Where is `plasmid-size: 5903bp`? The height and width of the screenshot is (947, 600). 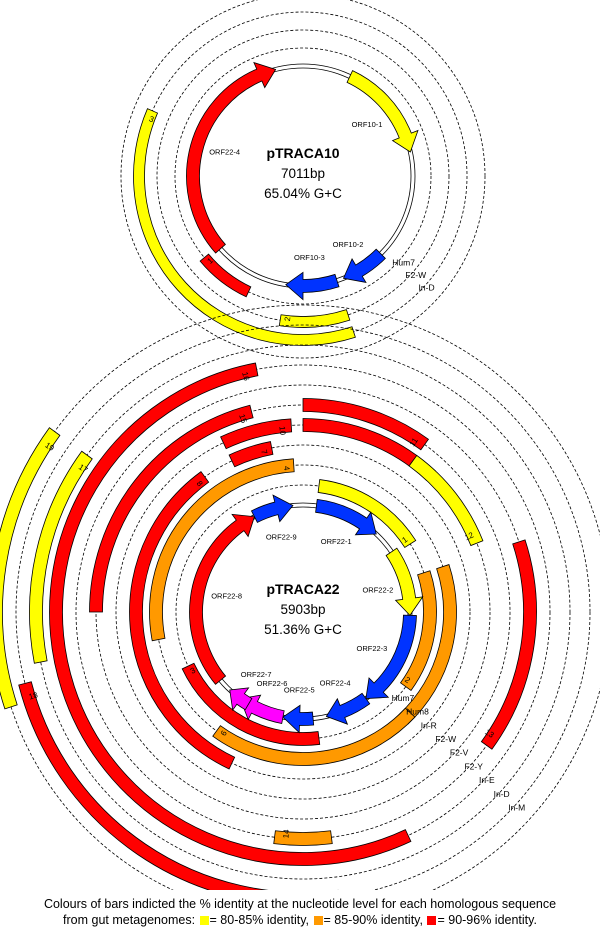 plasmid-size: 5903bp is located at coordinates (302, 609).